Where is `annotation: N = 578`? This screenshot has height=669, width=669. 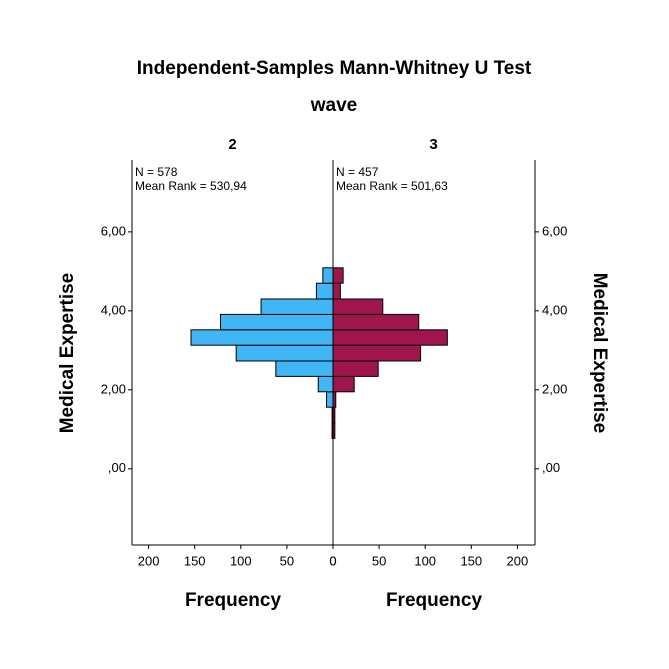
annotation: N = 578 is located at coordinates (156, 172).